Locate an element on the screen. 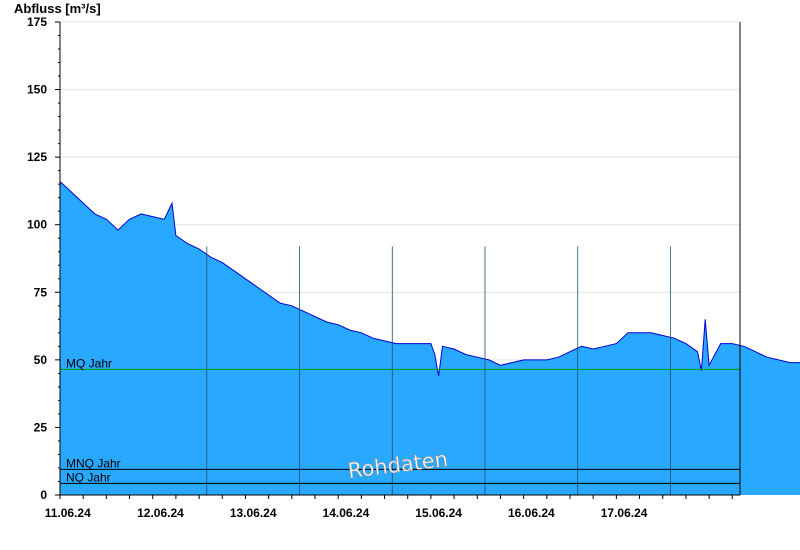  x-tick-label-0: 11.06.24 is located at coordinates (68, 513).